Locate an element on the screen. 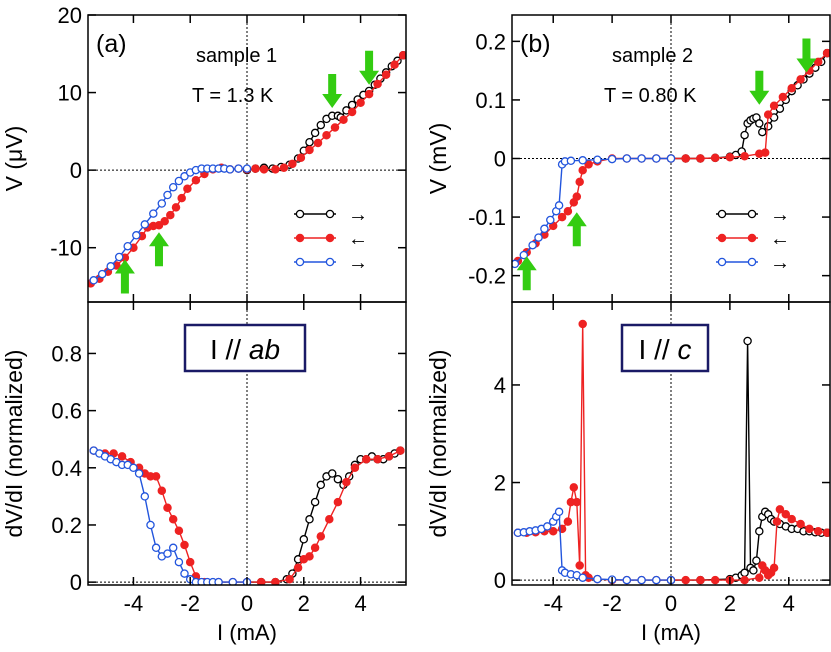 The image size is (831, 652). x-axis-label-a: I (mA) is located at coordinates (247, 632).